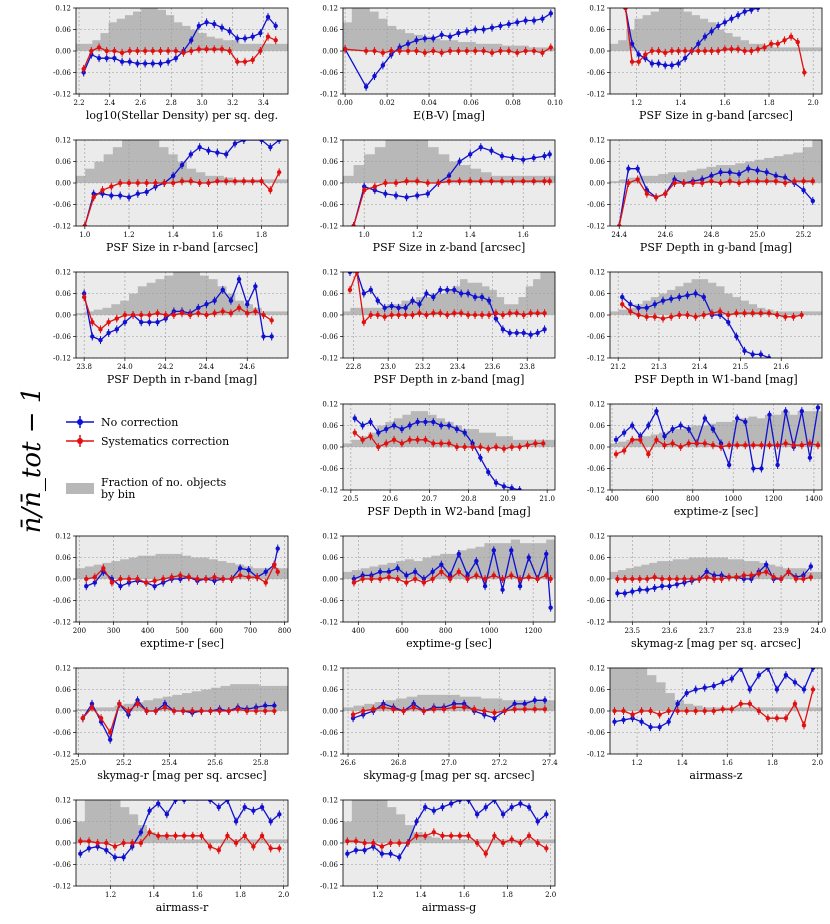 The image size is (830, 924). I want to click on series-systematics-correction-line, so click(178, 718).